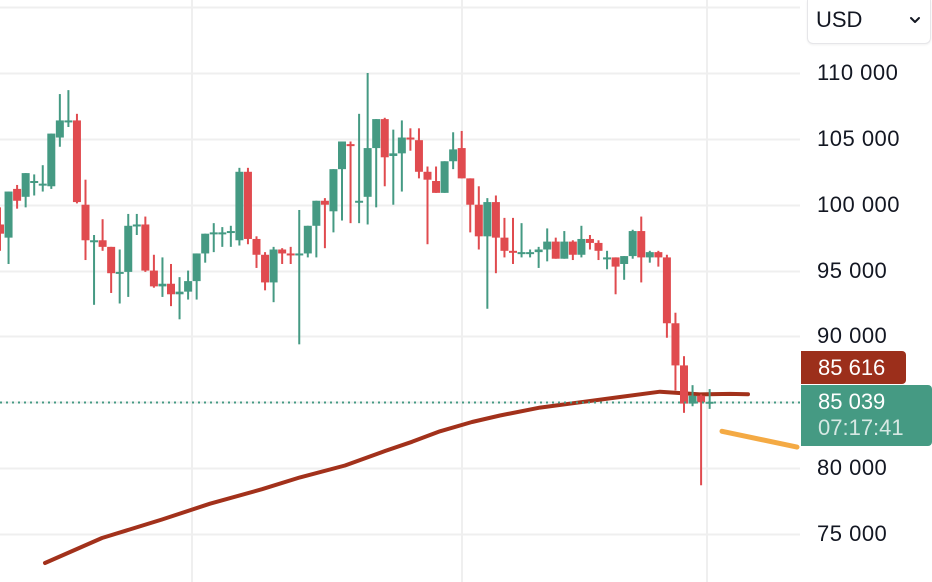 The width and height of the screenshot is (932, 582). I want to click on last-price-value: 85 039, so click(852, 401).